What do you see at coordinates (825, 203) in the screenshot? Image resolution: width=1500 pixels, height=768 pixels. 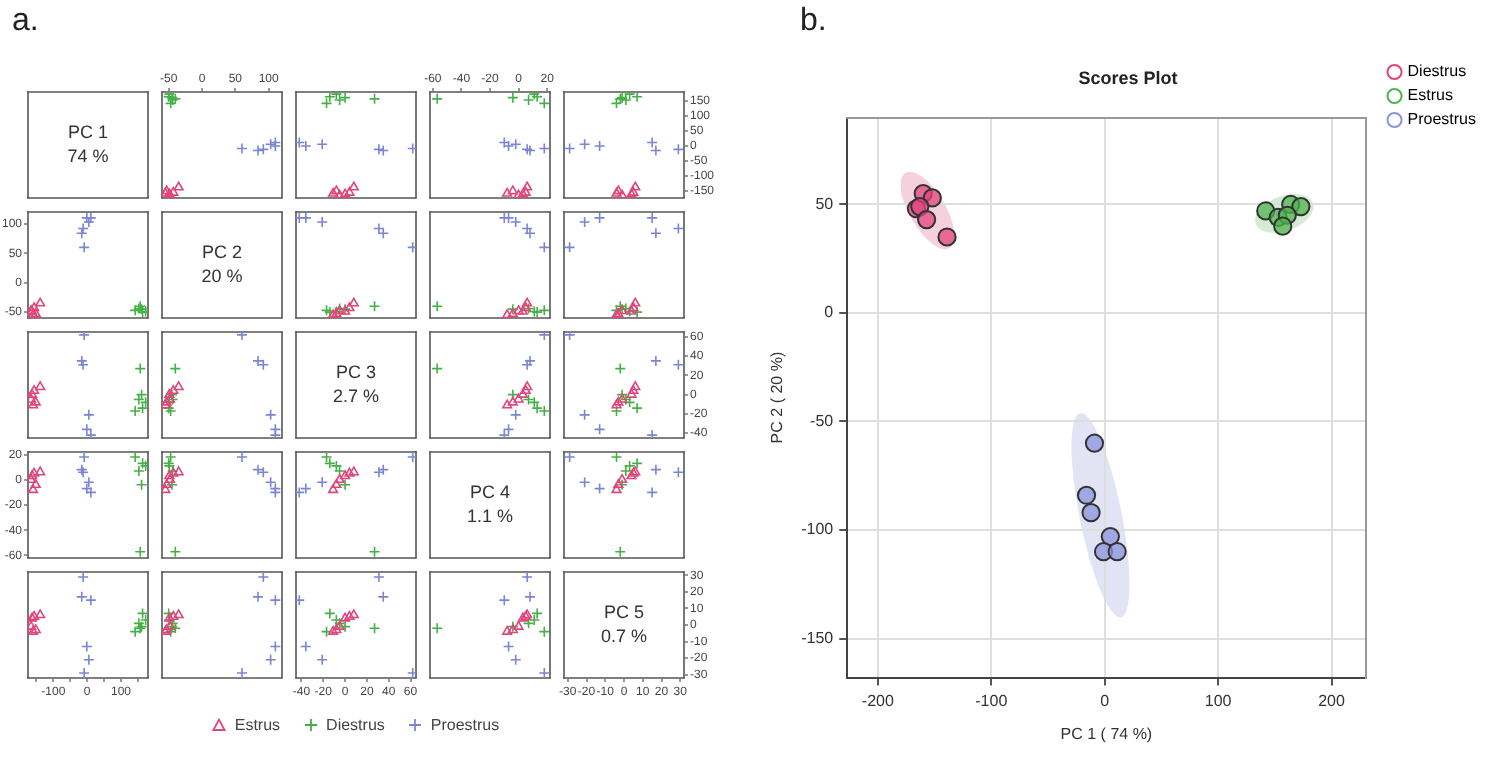 I see `y-tick-label: 50` at bounding box center [825, 203].